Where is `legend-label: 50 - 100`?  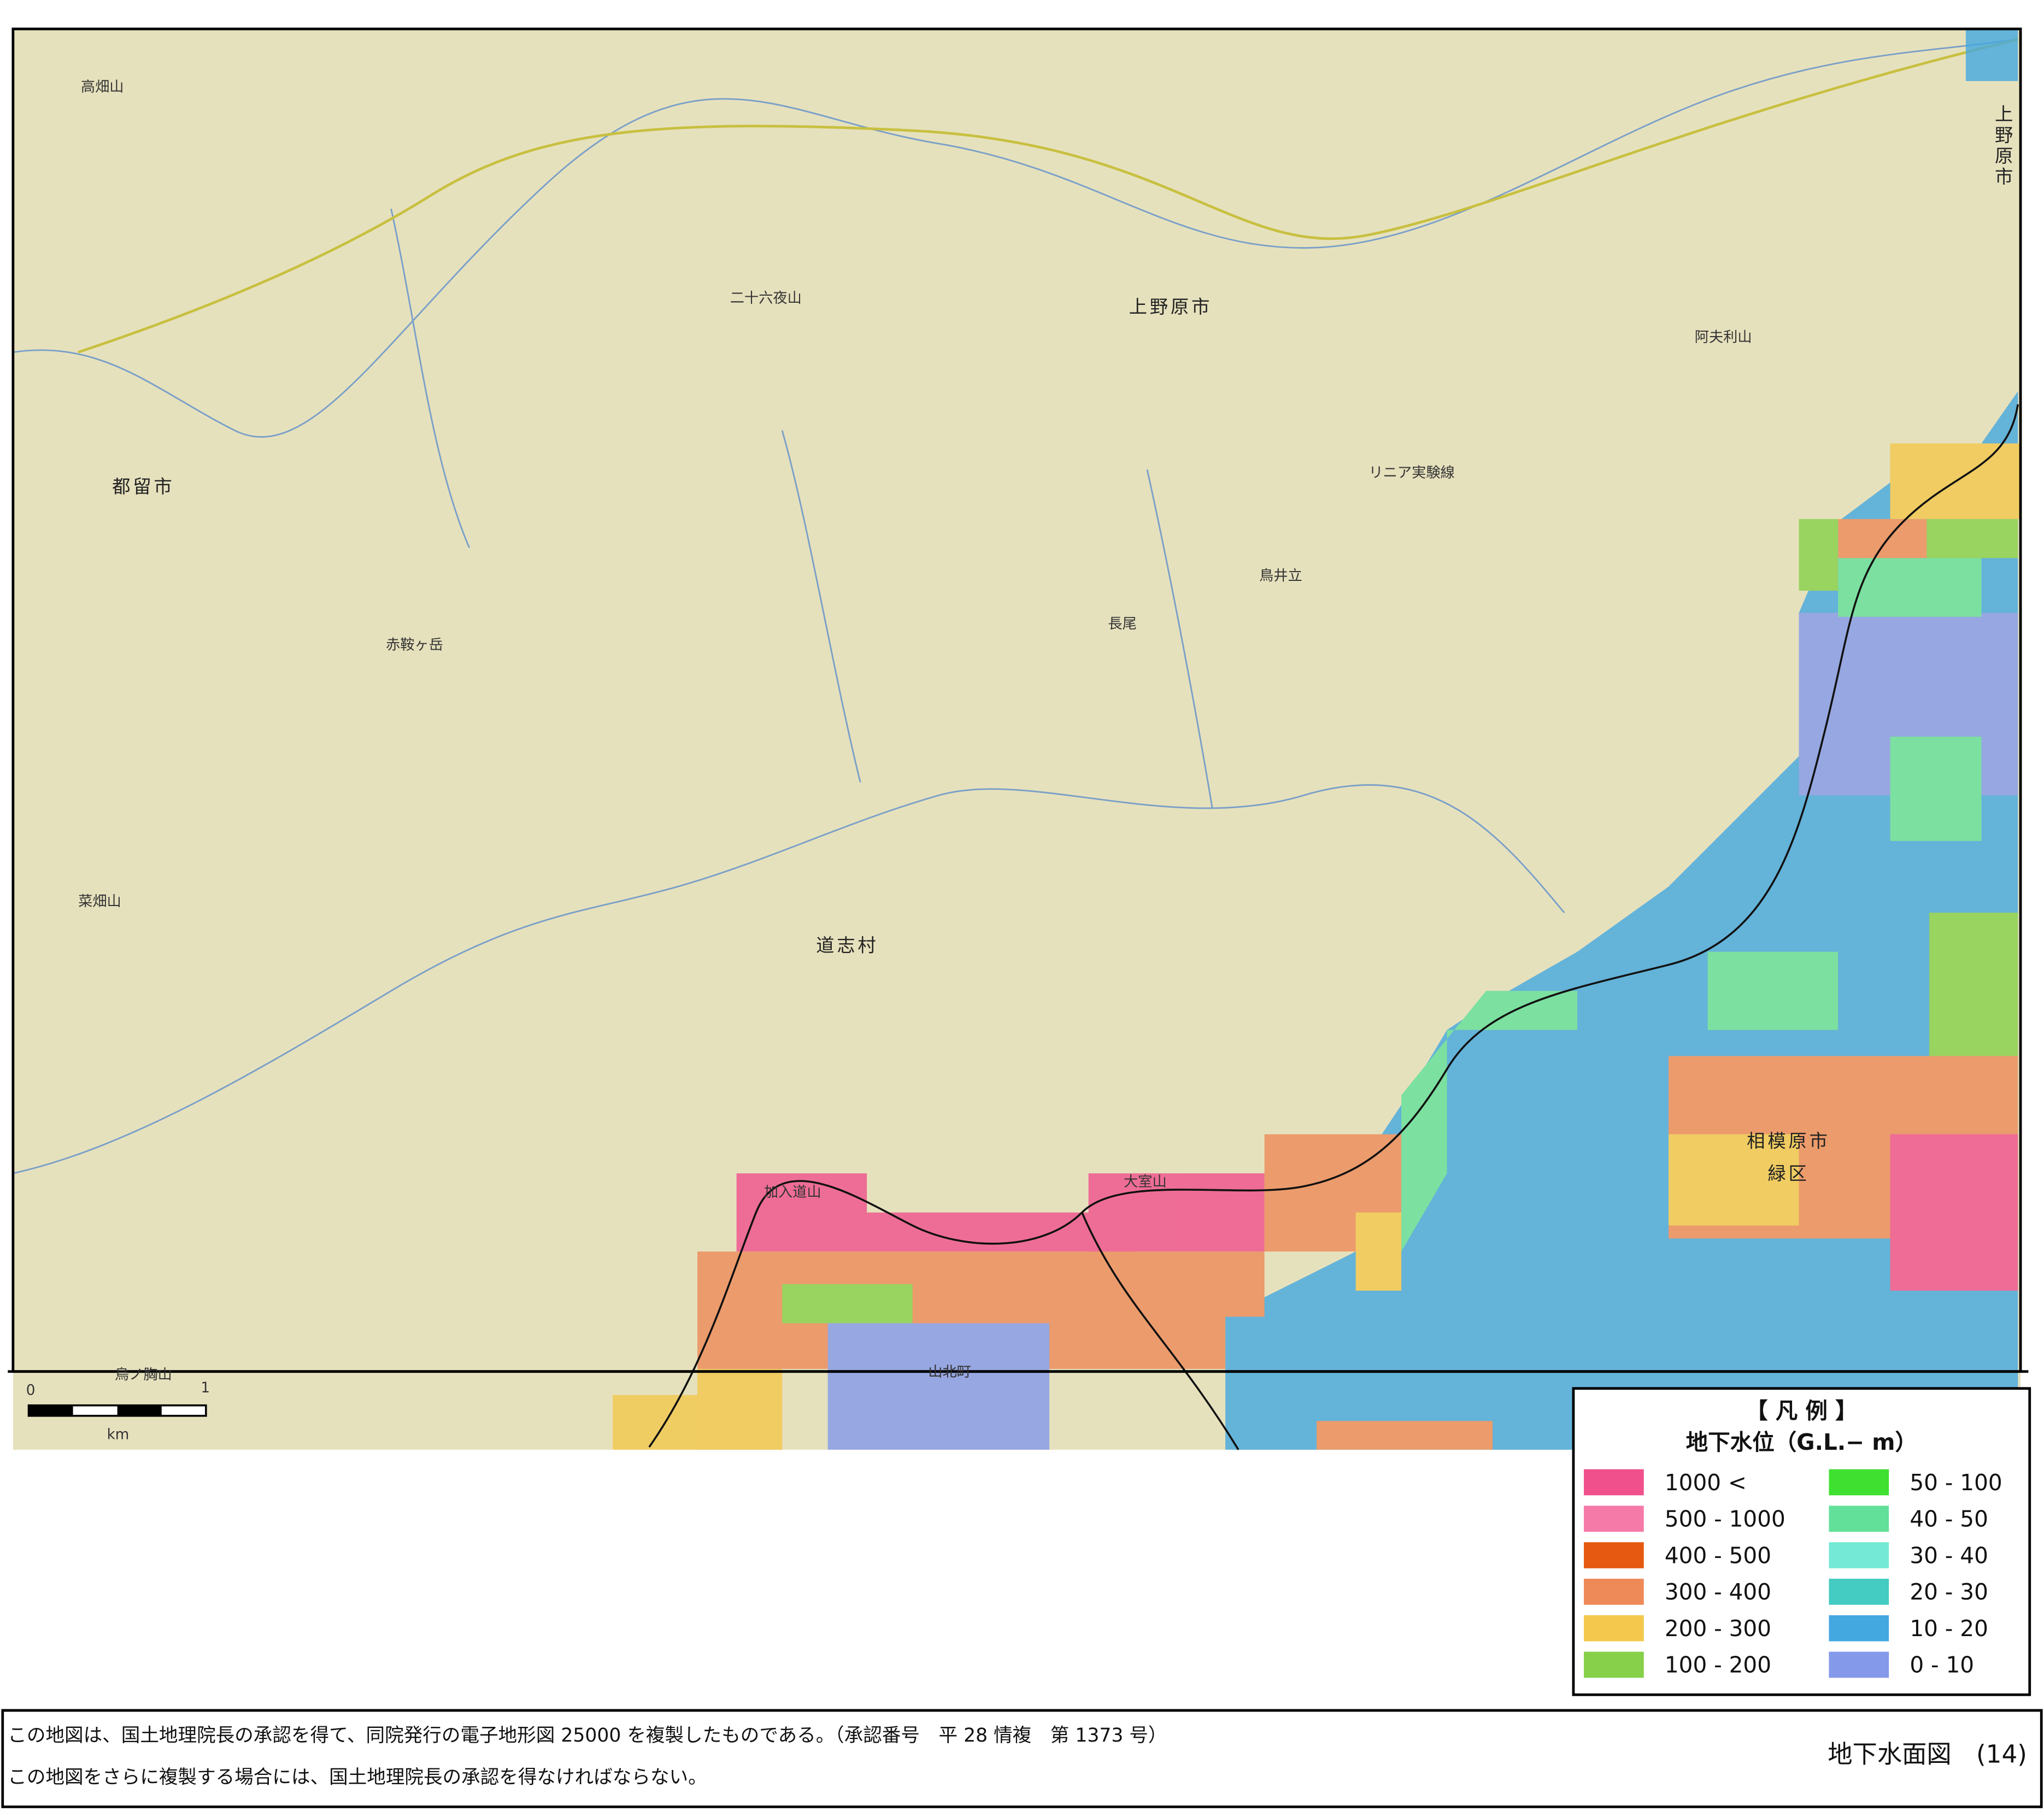
legend-label: 50 - 100 is located at coordinates (1956, 1482).